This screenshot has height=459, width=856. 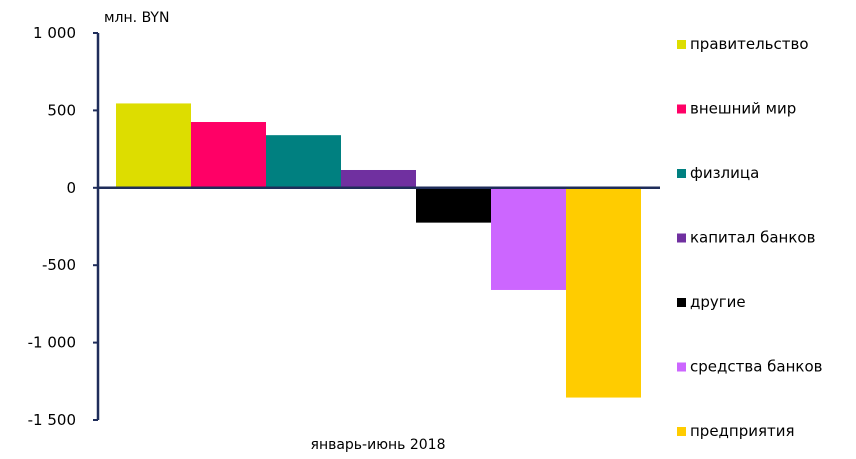 I want to click on y-tick-label: 500, so click(x=61, y=110).